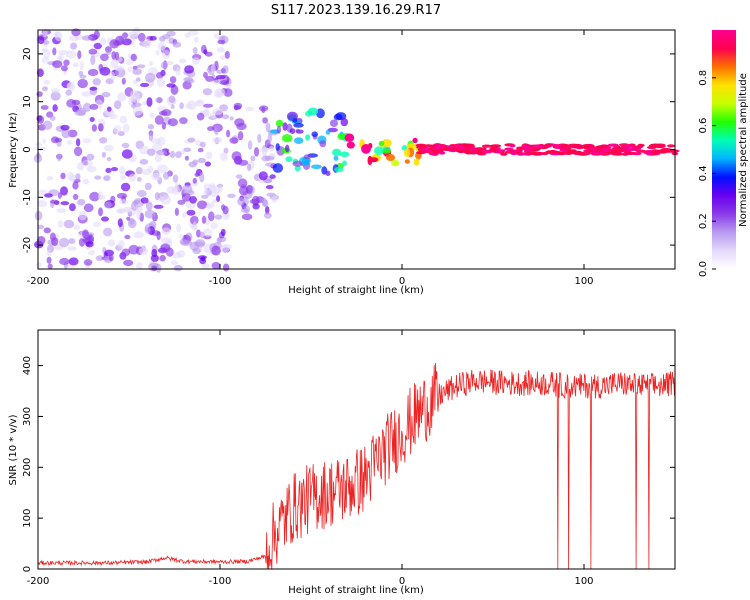 This screenshot has width=750, height=600. Describe the element at coordinates (13, 449) in the screenshot. I see `snr-y-label: SNR (10 * v/v)` at that location.